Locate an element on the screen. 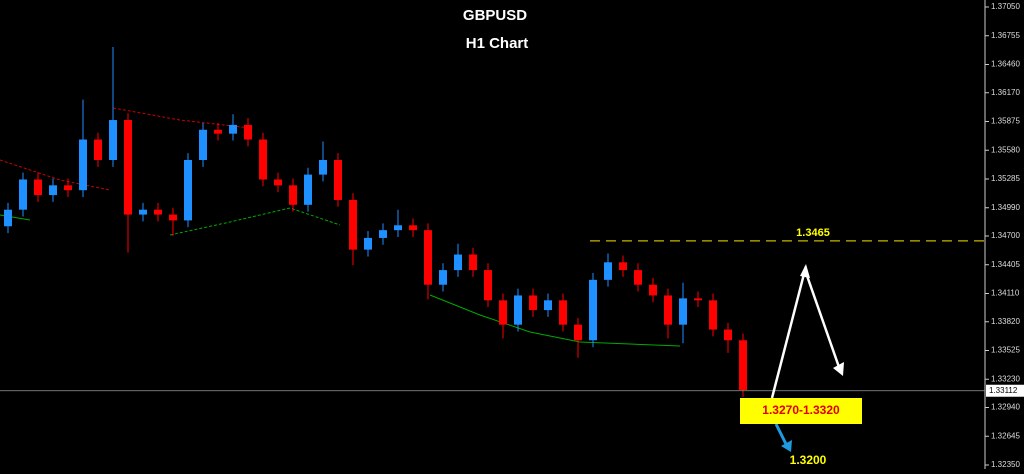 The image size is (1024, 474). zone-label: 1.3270-1.3320 is located at coordinates (801, 410).